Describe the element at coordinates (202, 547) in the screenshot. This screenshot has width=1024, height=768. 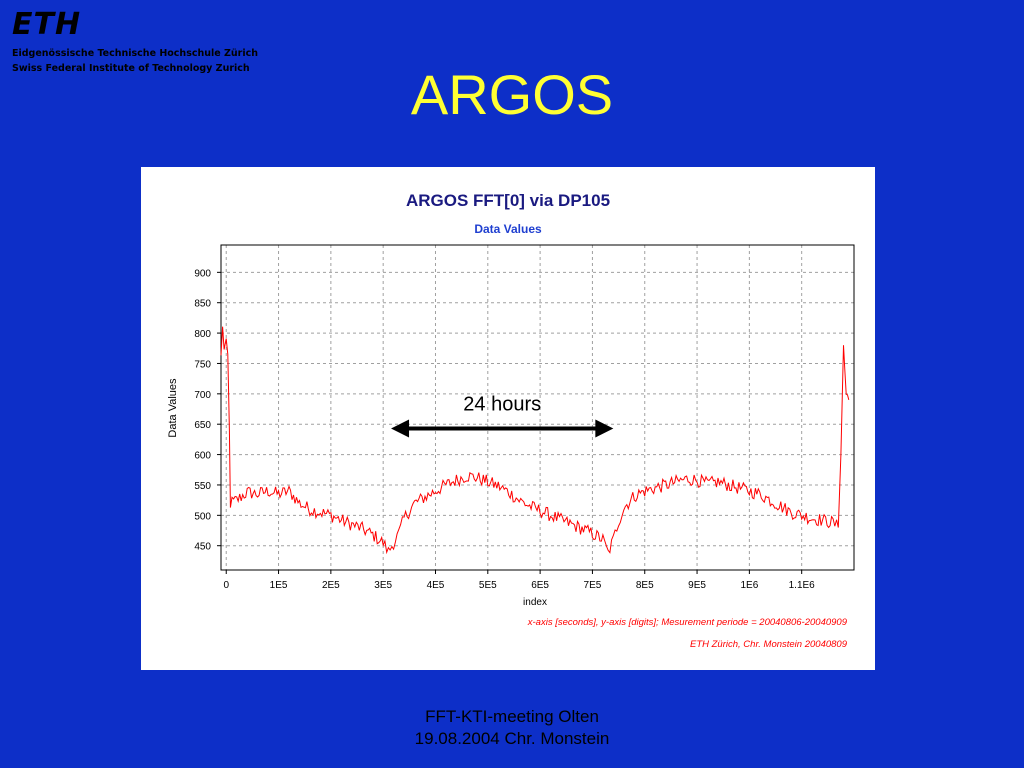
I see `y-tick-label: 450` at that location.